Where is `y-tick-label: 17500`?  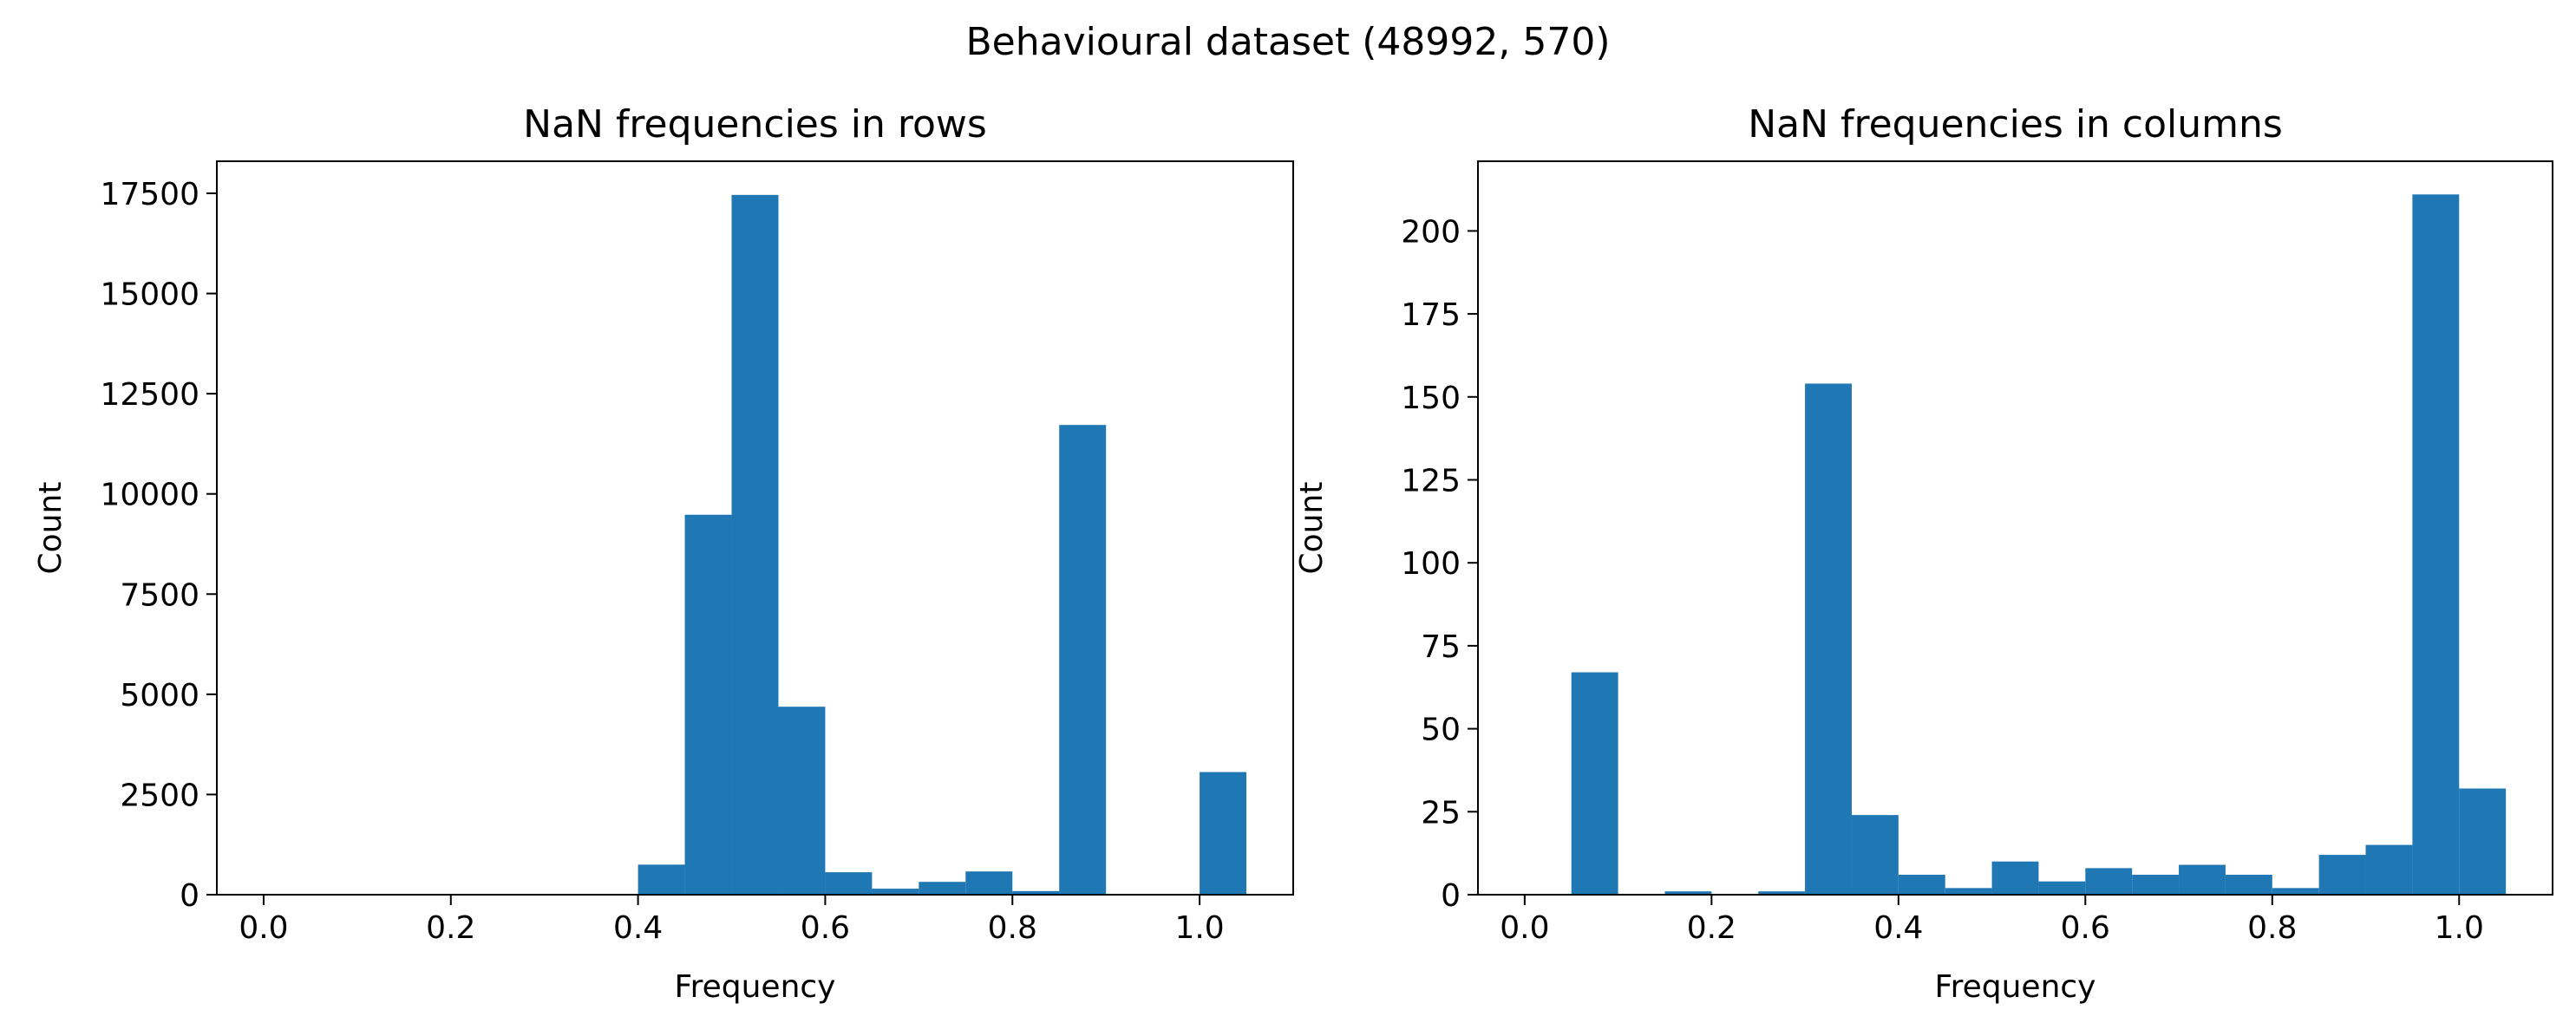 y-tick-label: 17500 is located at coordinates (149, 194).